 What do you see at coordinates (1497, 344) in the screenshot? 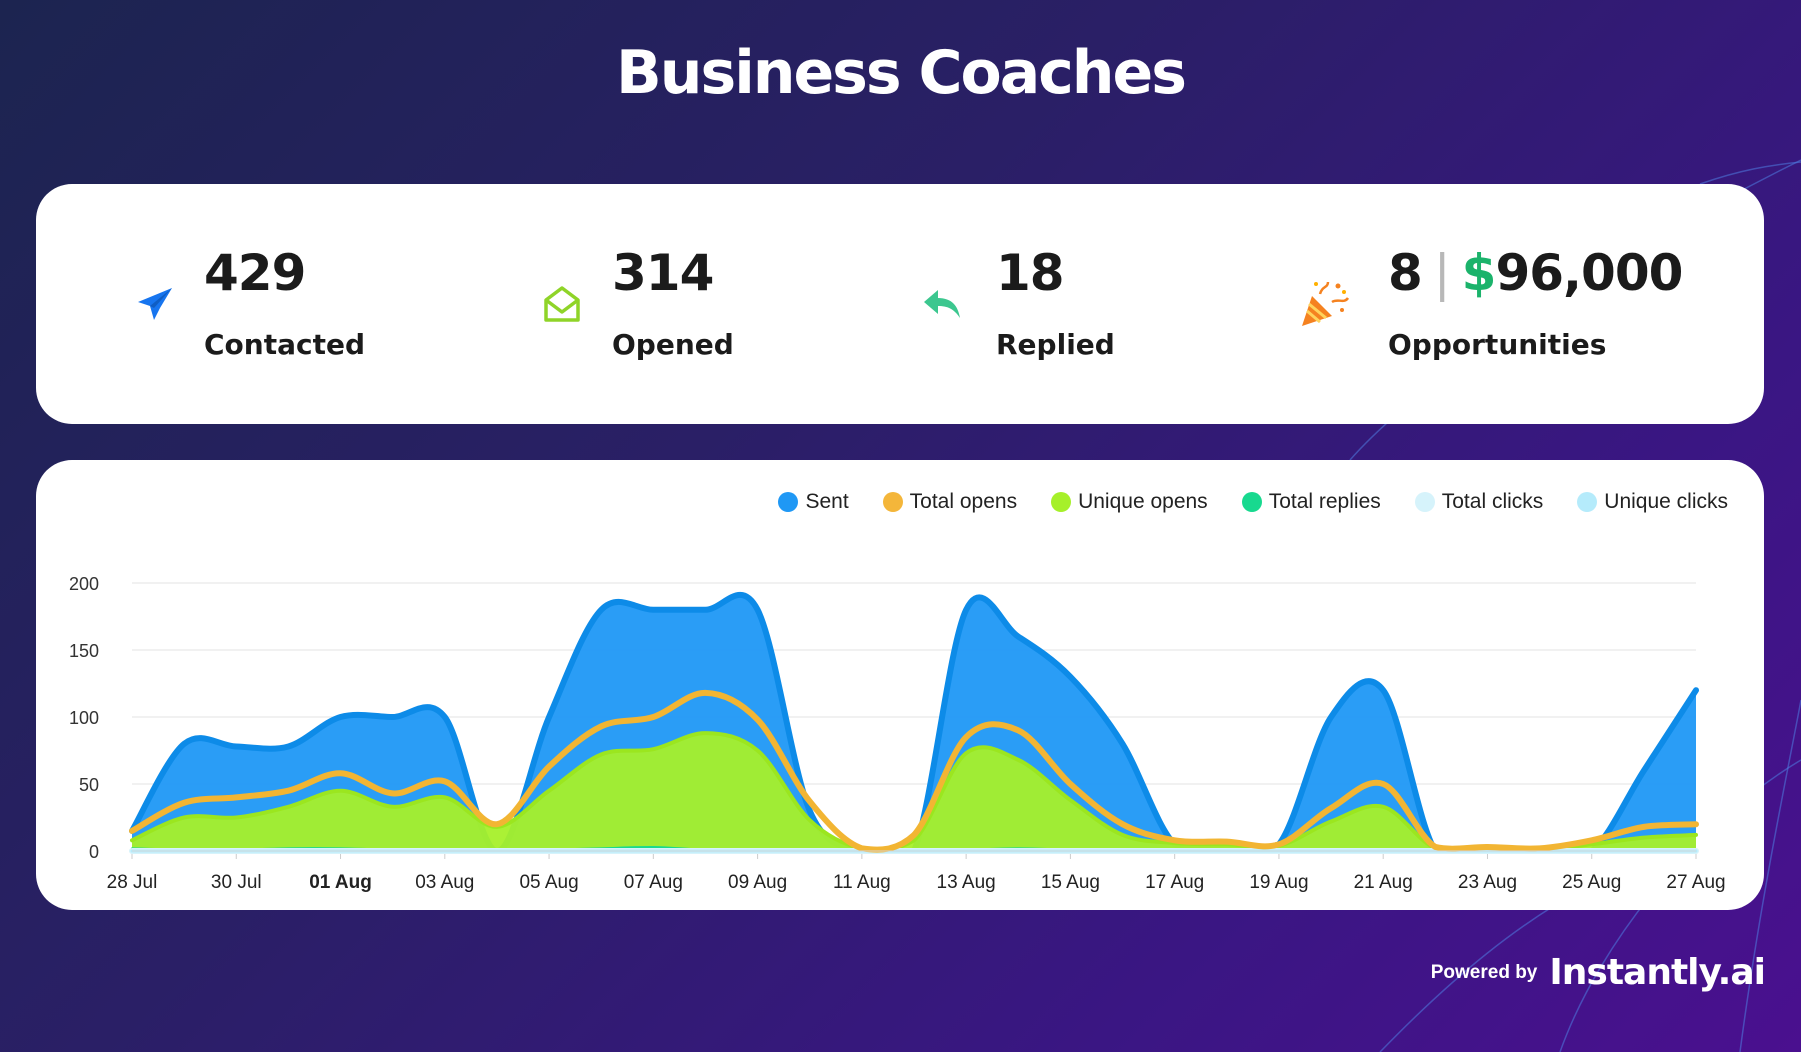
I see `opportunities-label: Opportunities` at bounding box center [1497, 344].